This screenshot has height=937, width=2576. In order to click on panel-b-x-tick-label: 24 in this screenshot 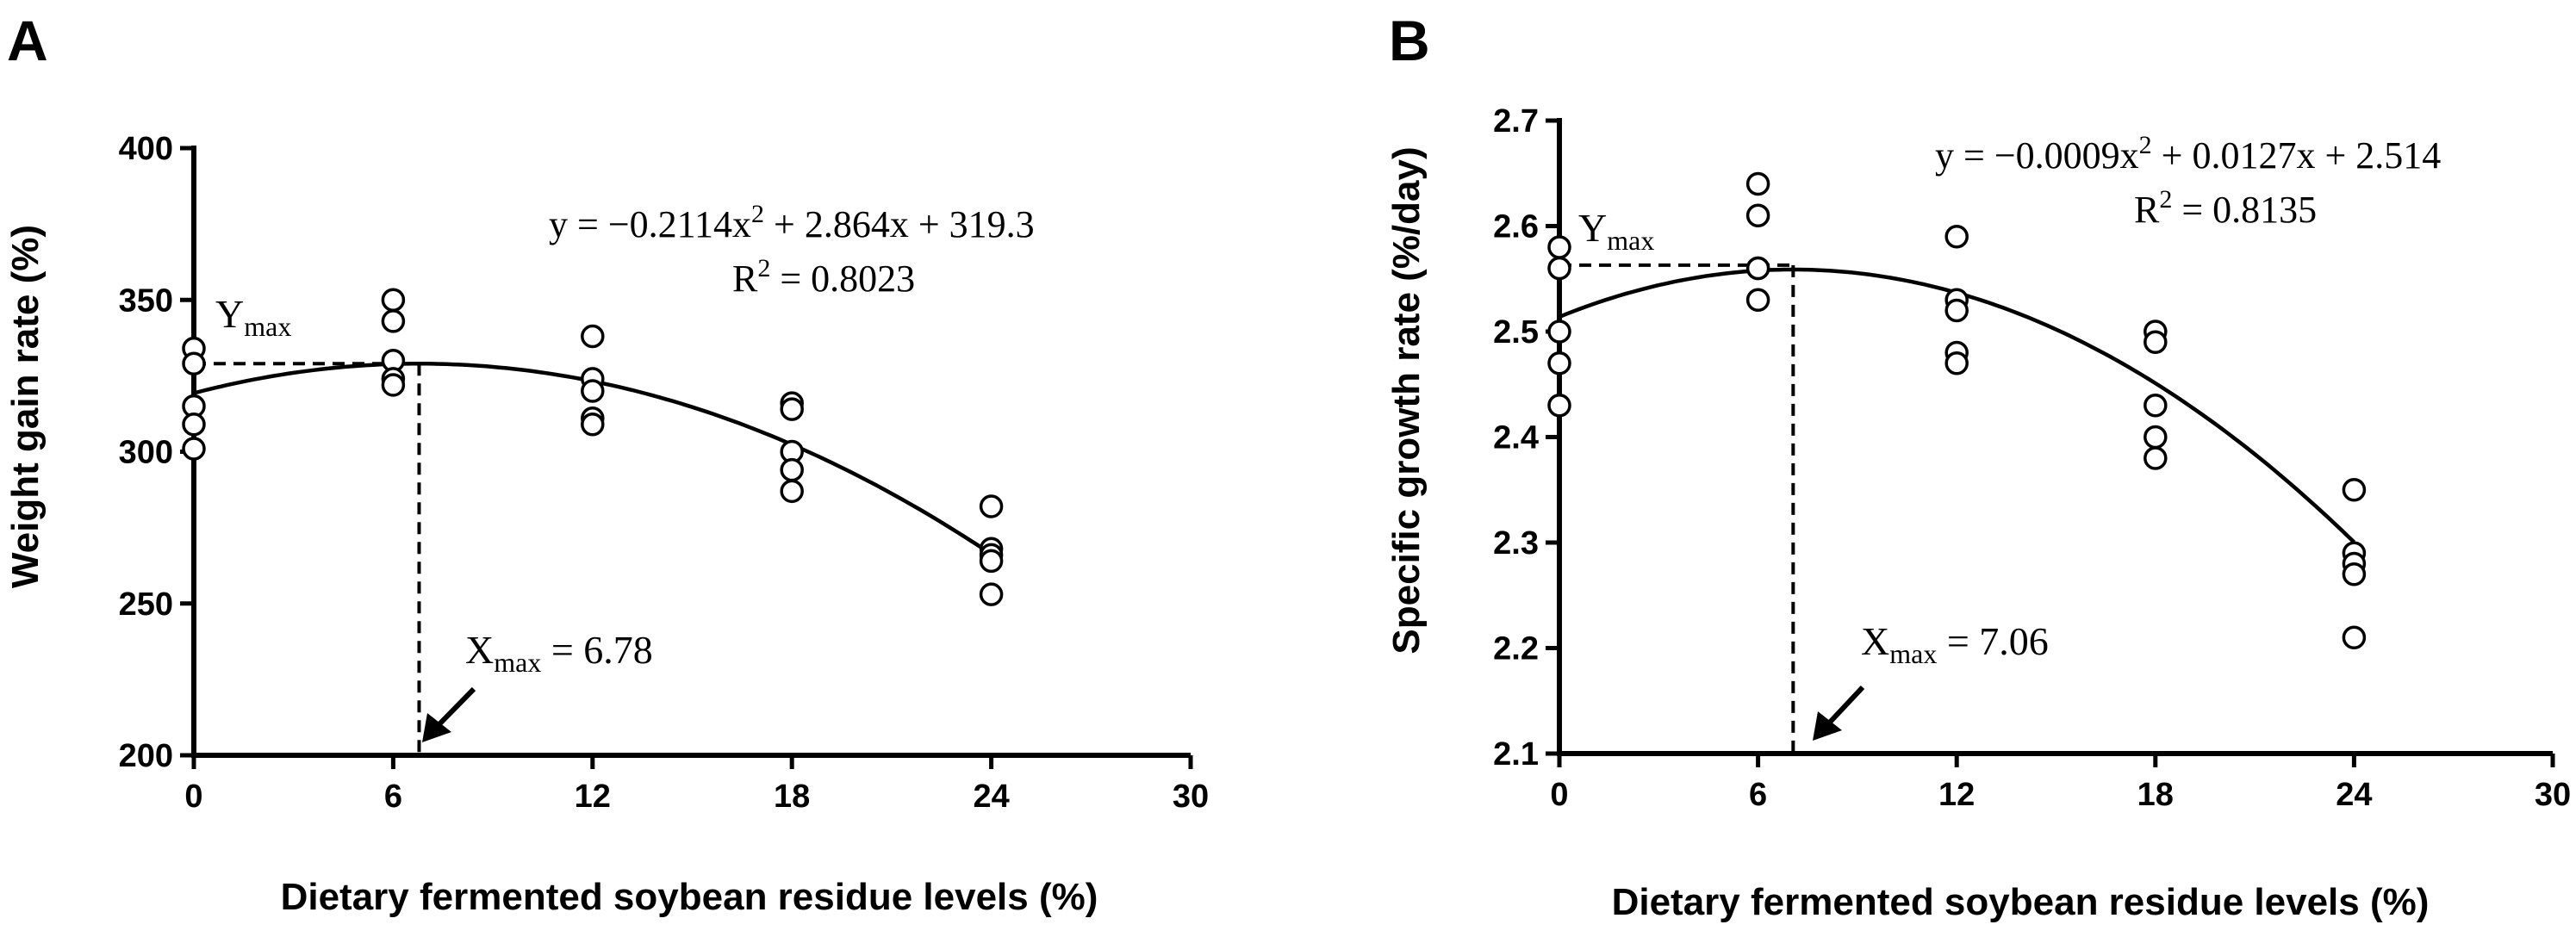, I will do `click(2354, 795)`.